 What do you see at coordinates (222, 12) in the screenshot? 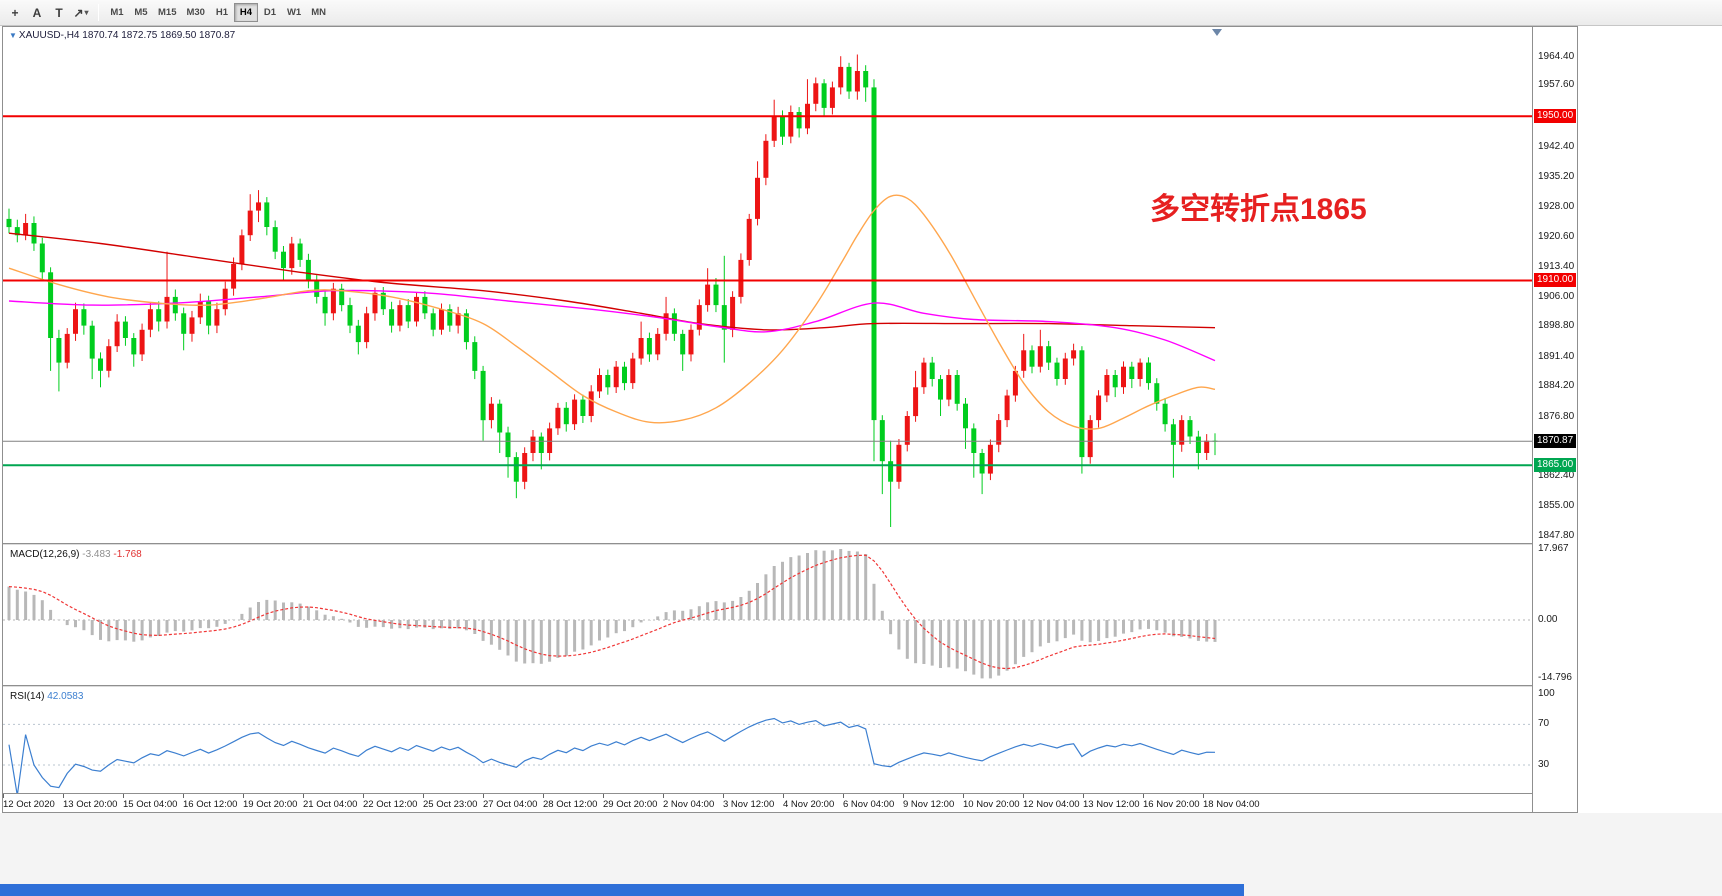
I see `timeframe-button-H1: H1` at bounding box center [222, 12].